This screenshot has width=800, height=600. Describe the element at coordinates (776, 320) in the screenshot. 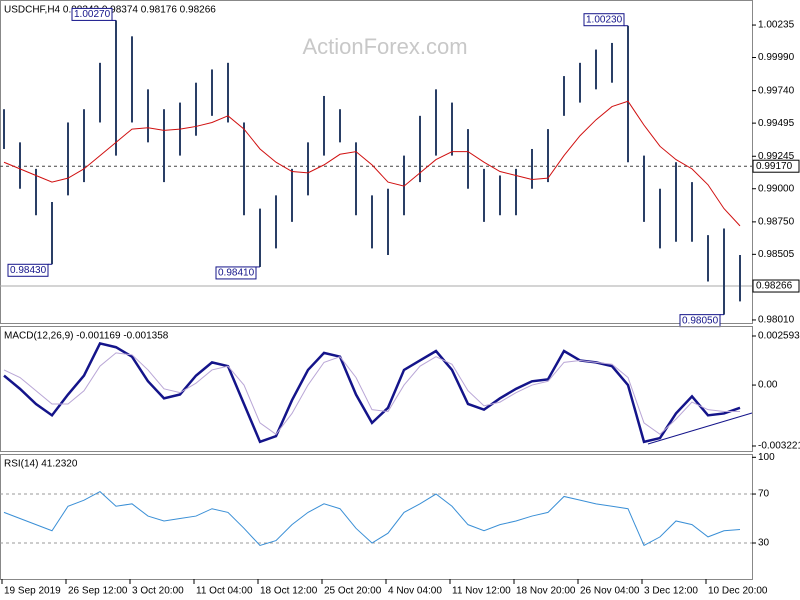

I see `y-tick-label: 0.98010` at that location.